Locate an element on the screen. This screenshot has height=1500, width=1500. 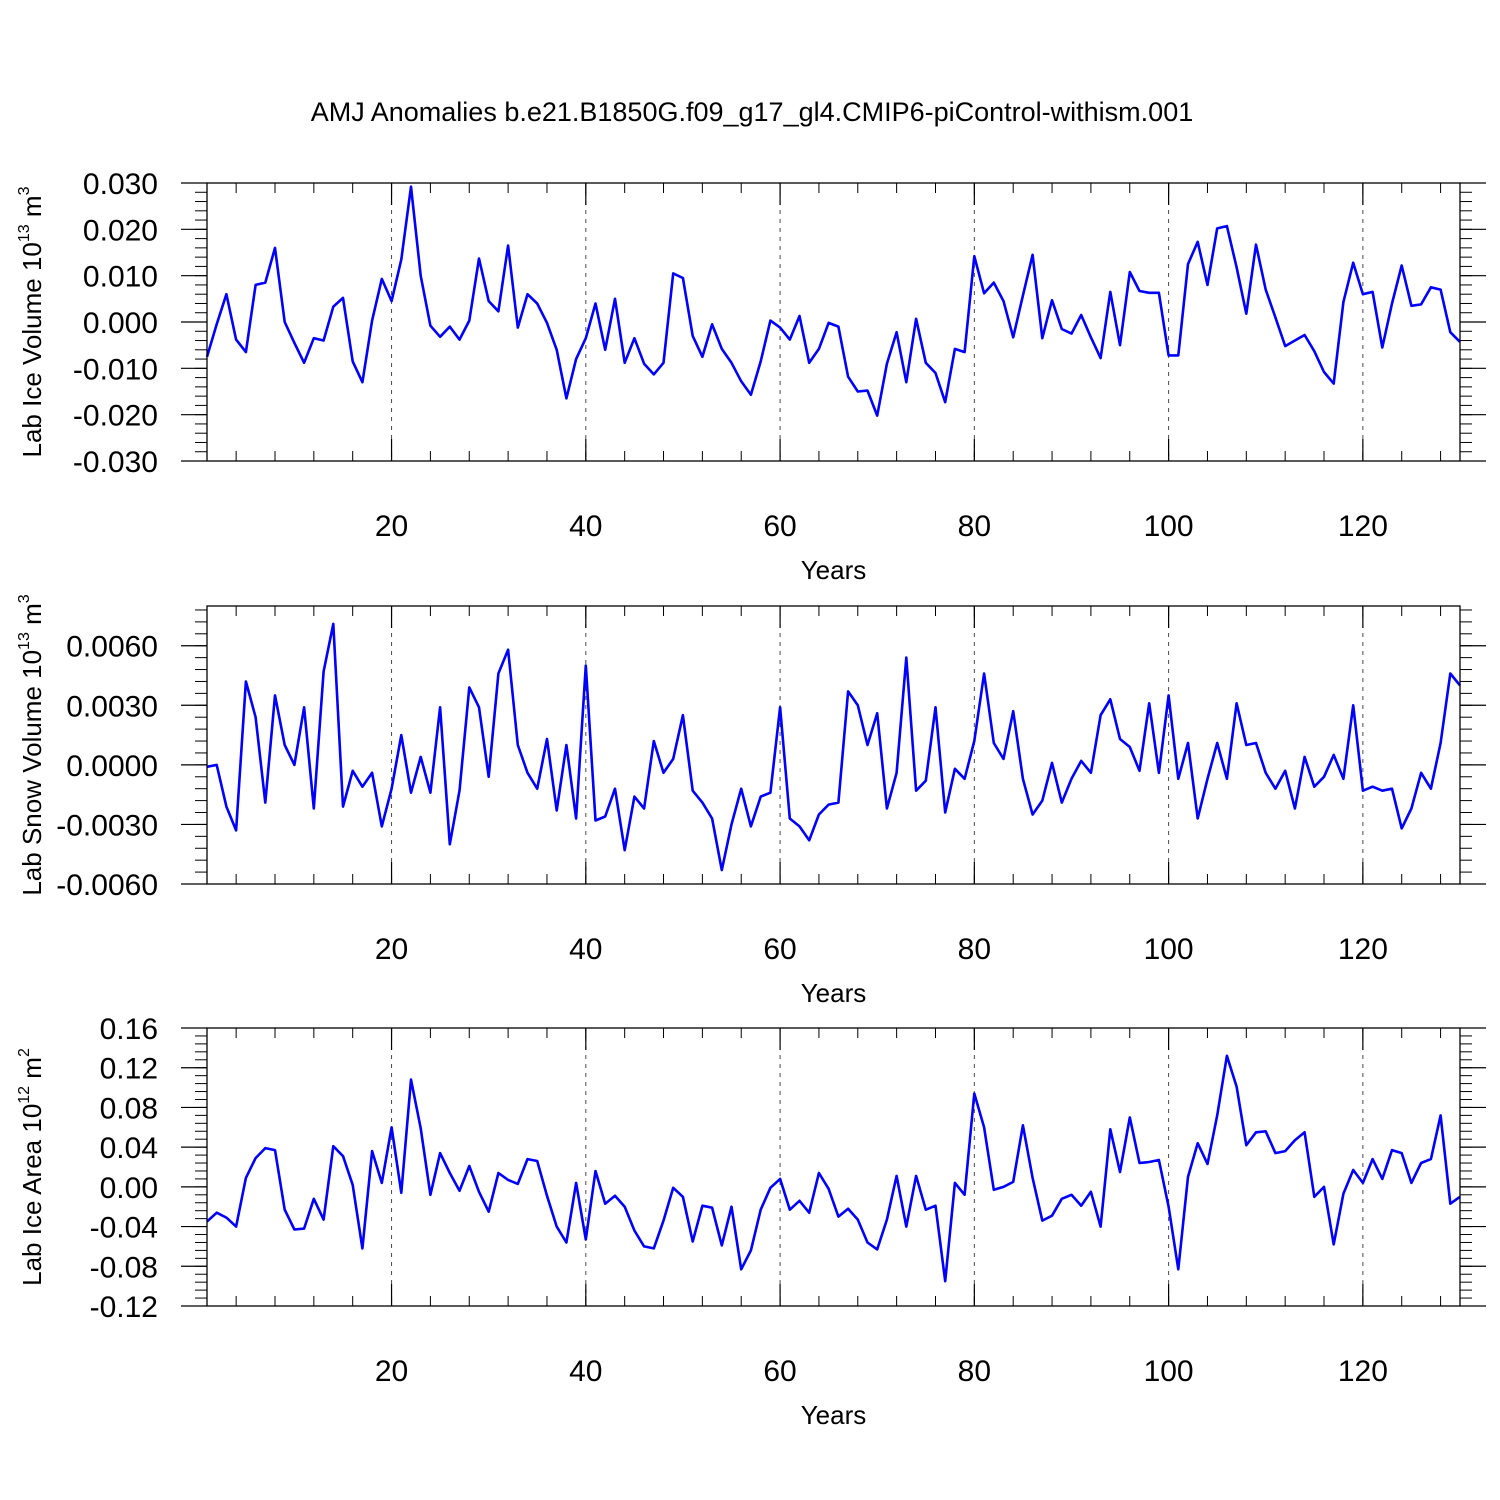
y-tick-label: -0.12 is located at coordinates (124, 1307).